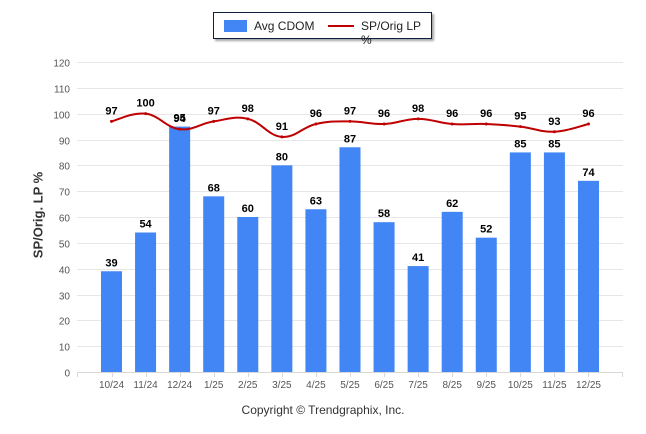  I want to click on x-tick-label: 9/25, so click(487, 385).